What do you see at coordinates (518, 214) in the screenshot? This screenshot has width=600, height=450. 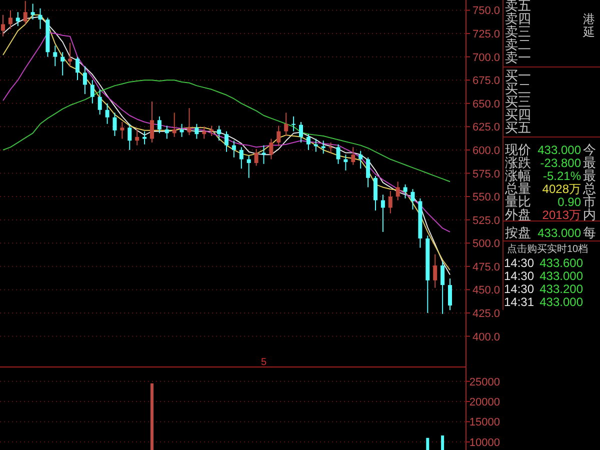 I see `text: 外盘` at bounding box center [518, 214].